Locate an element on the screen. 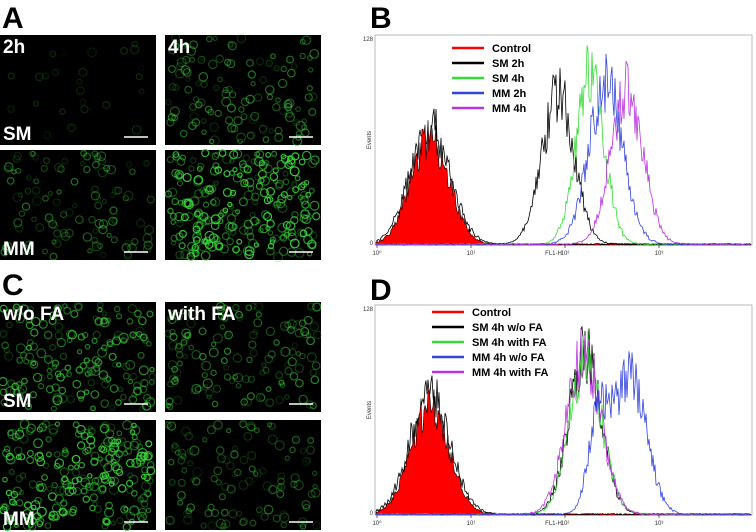 The width and height of the screenshot is (756, 532). micrograph: w/o FA SM is located at coordinates (78, 357).